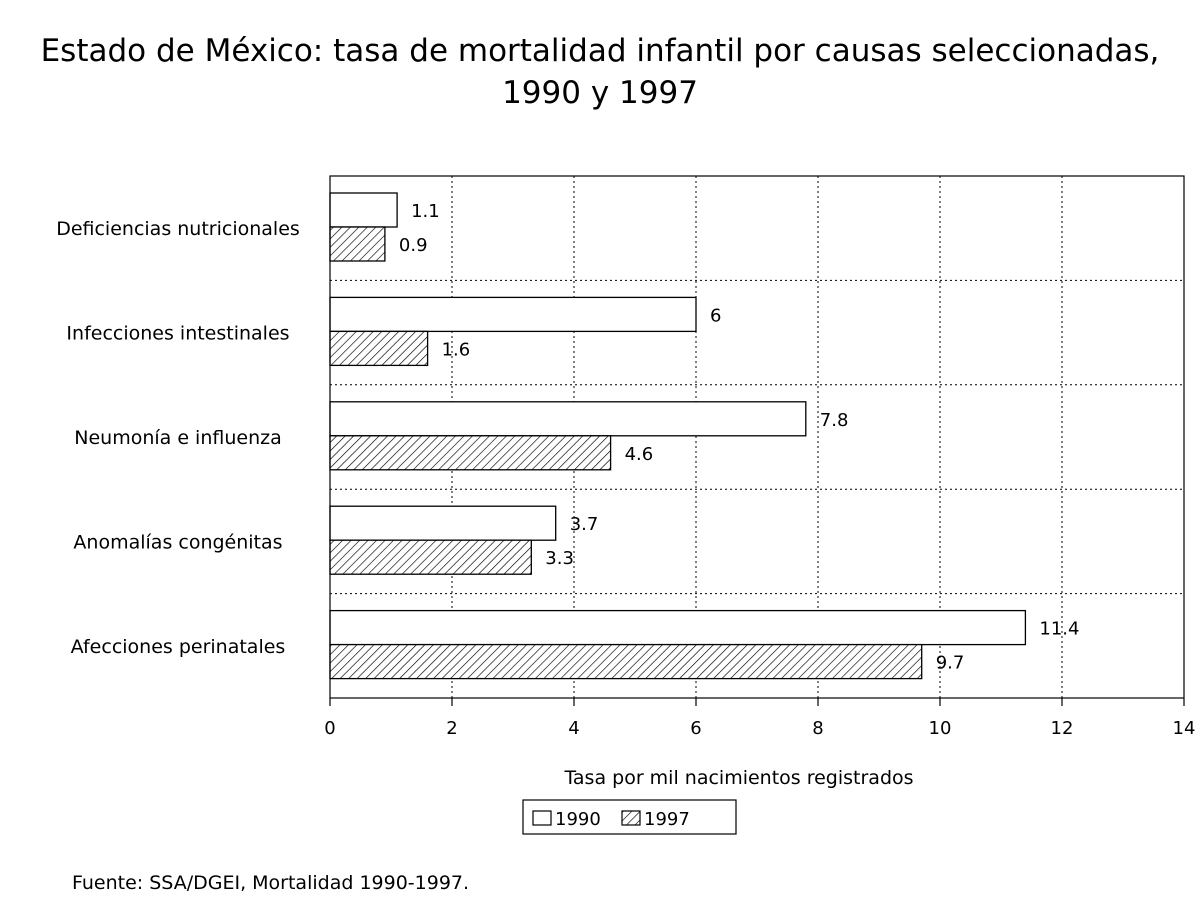  Describe the element at coordinates (451, 728) in the screenshot. I see `x-tick-label: 2` at that location.